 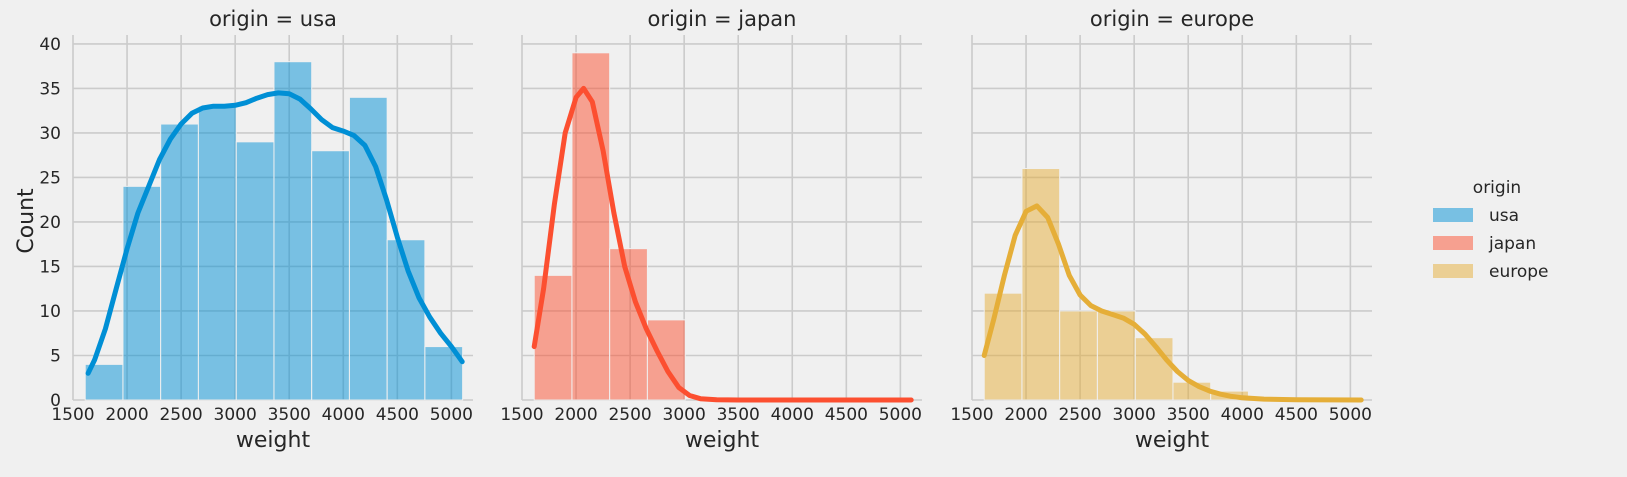 I want to click on y-tick-label: 25, so click(x=50, y=178).